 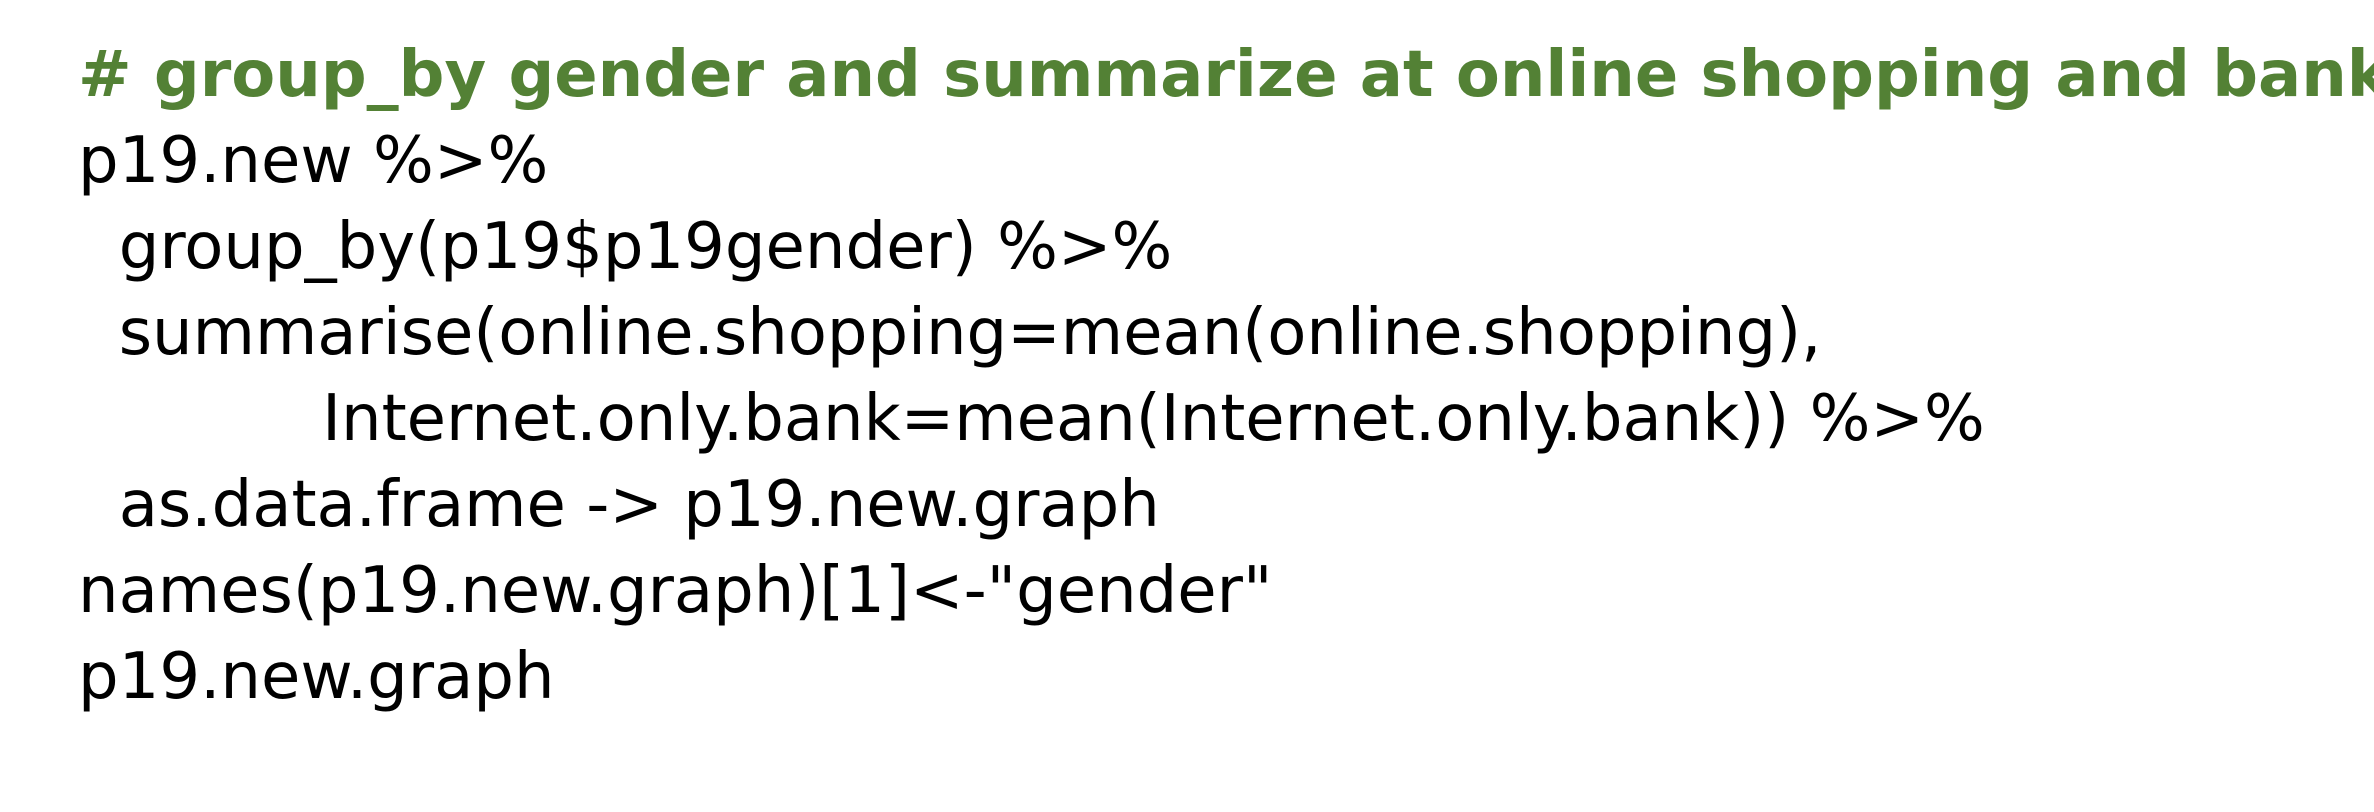 What do you see at coordinates (619, 505) in the screenshot?
I see `code-line-as-data-frame: as.data.frame -> p19.new.graph` at bounding box center [619, 505].